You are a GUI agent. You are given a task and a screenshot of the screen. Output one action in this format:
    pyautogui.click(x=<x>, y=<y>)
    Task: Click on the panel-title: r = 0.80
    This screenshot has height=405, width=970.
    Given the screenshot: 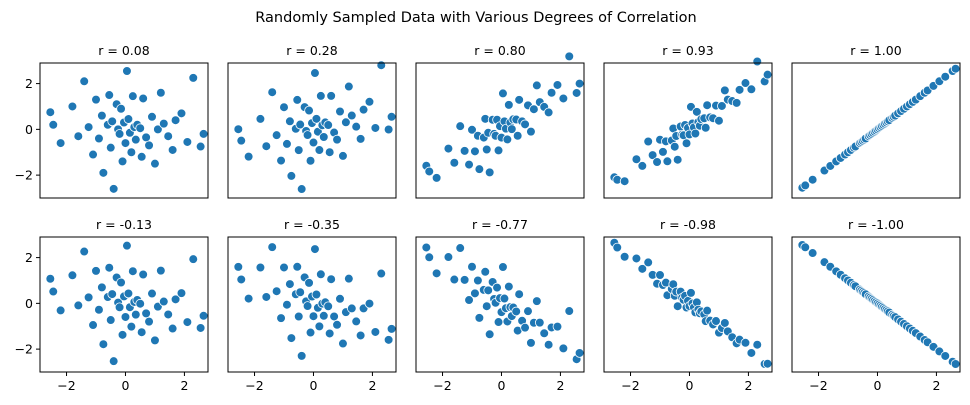 What is the action you would take?
    pyautogui.click(x=499, y=50)
    